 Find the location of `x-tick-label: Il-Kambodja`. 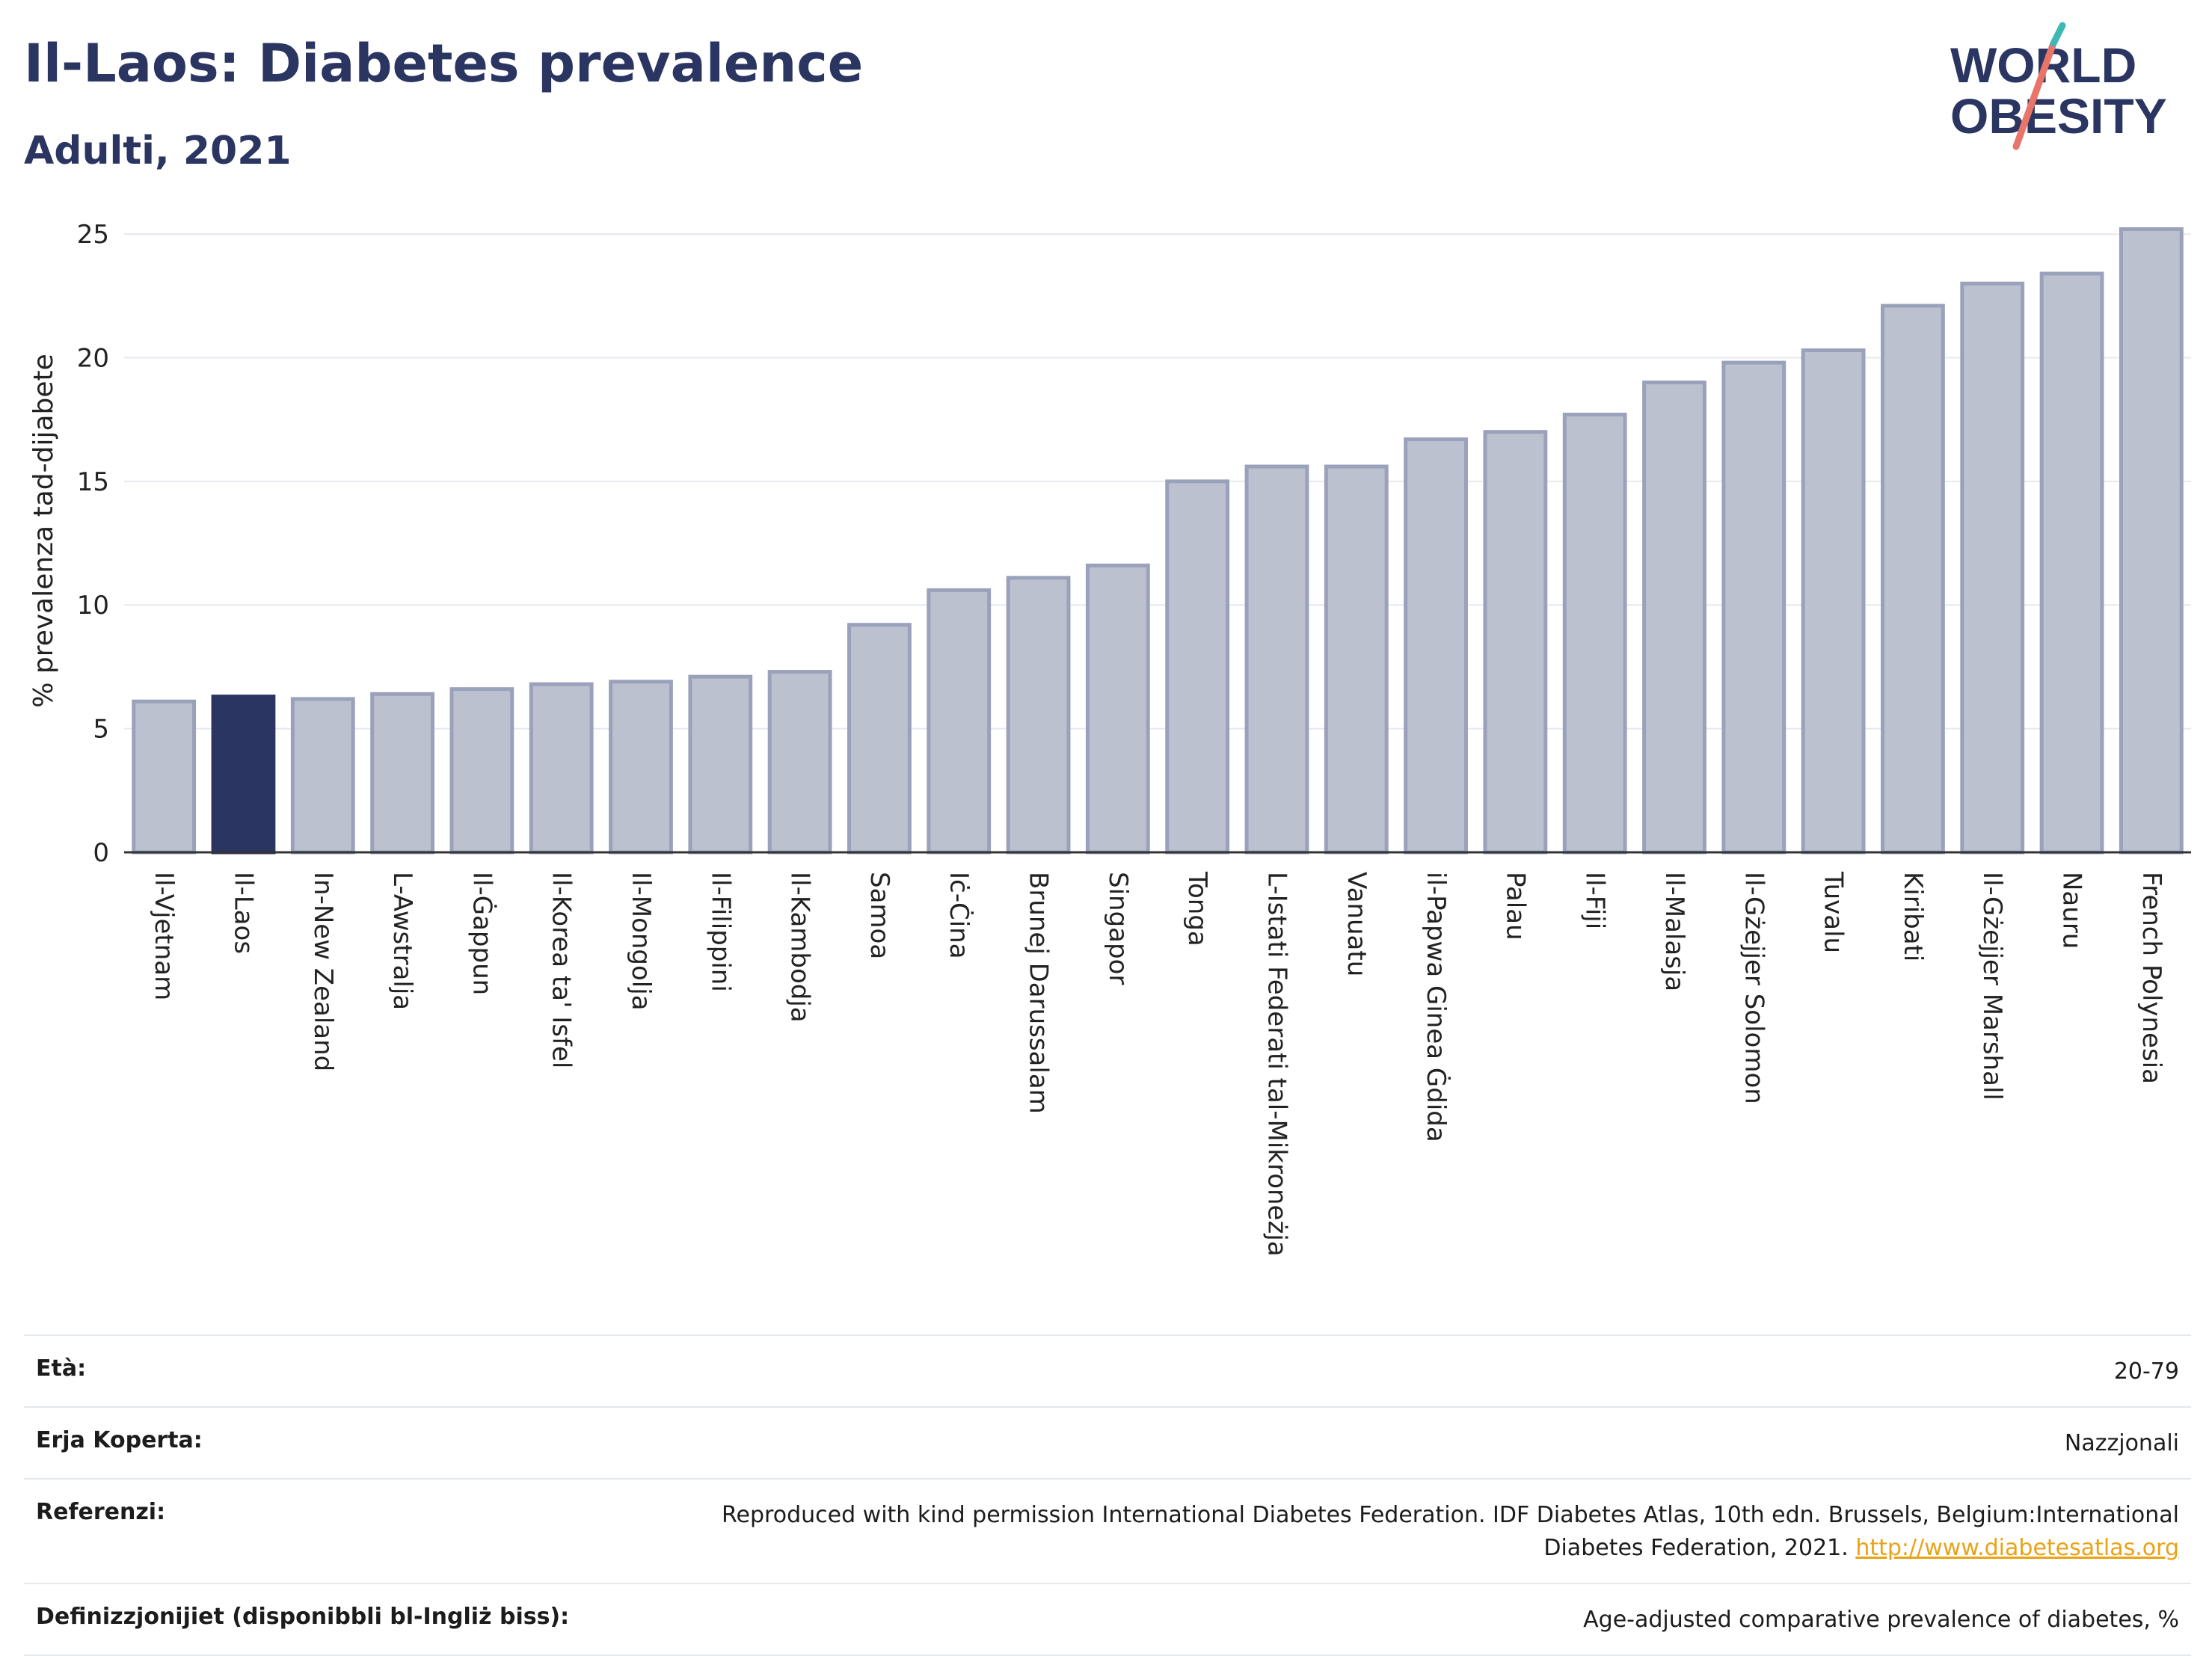

x-tick-label: Il-Kambodja is located at coordinates (800, 947).